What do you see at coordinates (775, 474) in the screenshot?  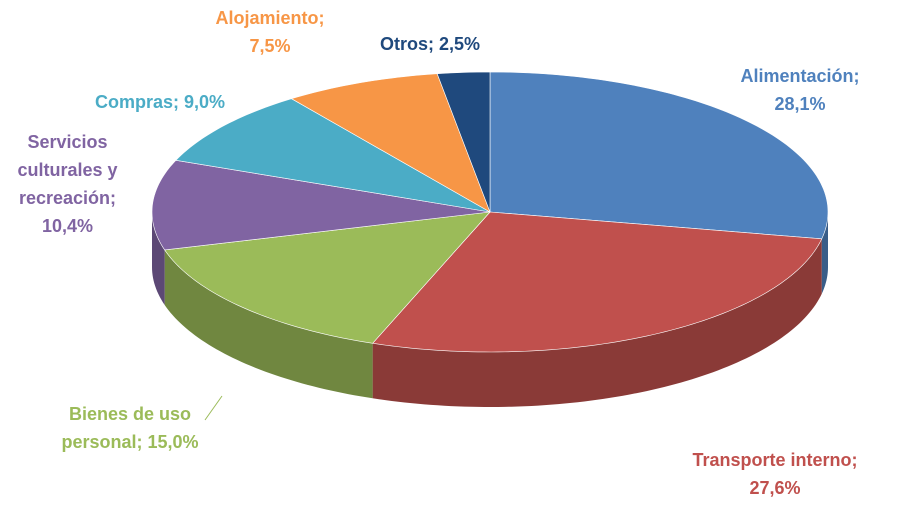 I see `data-label: Transporte interno; 27,6%` at bounding box center [775, 474].